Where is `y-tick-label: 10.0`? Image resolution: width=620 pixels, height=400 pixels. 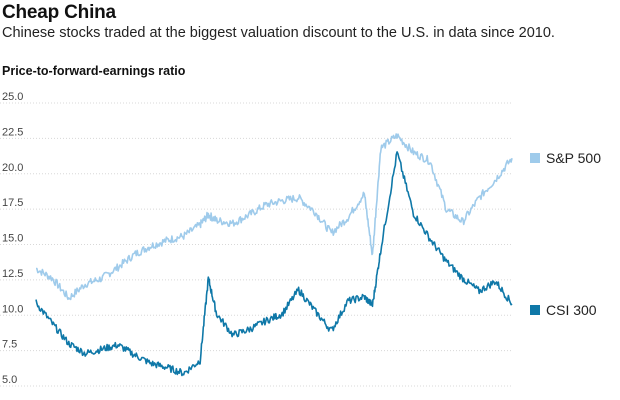
y-tick-label: 10.0 is located at coordinates (12, 309).